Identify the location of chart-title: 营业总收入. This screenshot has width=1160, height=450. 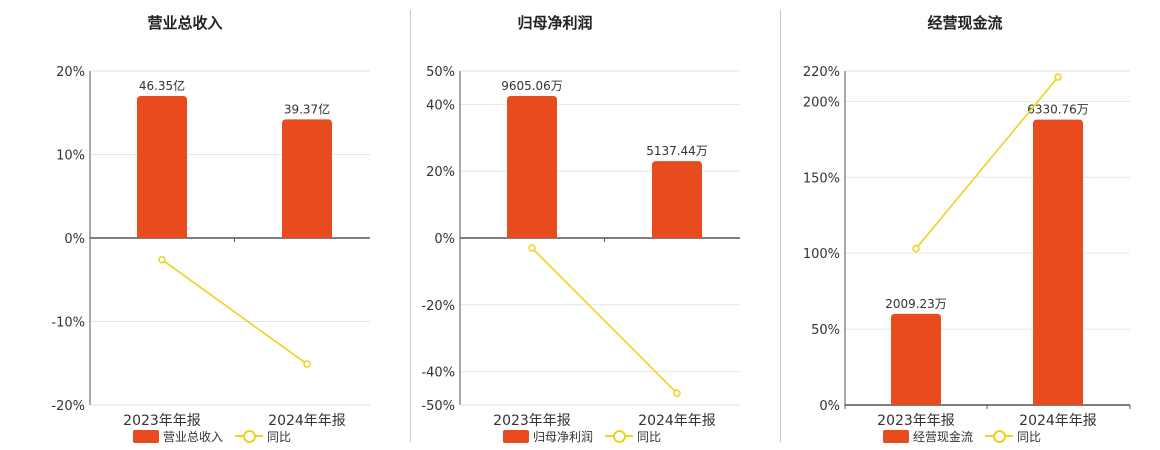
(185, 23).